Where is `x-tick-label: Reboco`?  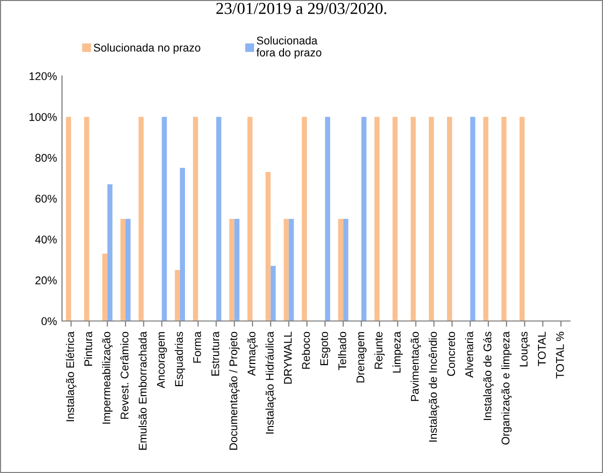
x-tick-label: Reboco is located at coordinates (306, 350).